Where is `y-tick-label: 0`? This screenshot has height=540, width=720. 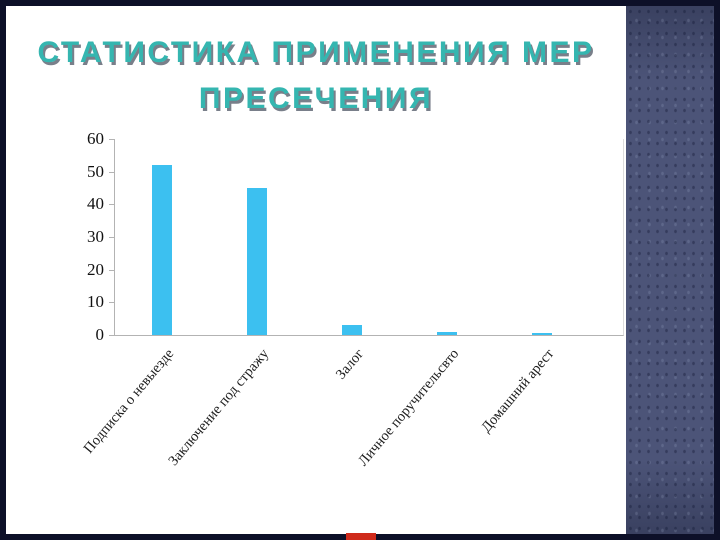 y-tick-label: 0 is located at coordinates (100, 334).